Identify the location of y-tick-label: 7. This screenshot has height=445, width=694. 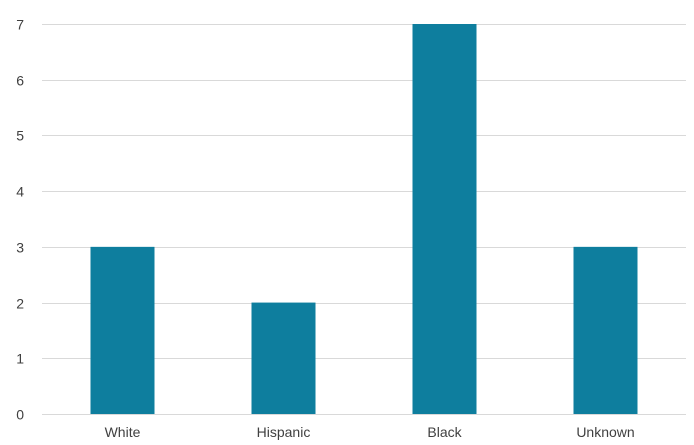
(20, 25).